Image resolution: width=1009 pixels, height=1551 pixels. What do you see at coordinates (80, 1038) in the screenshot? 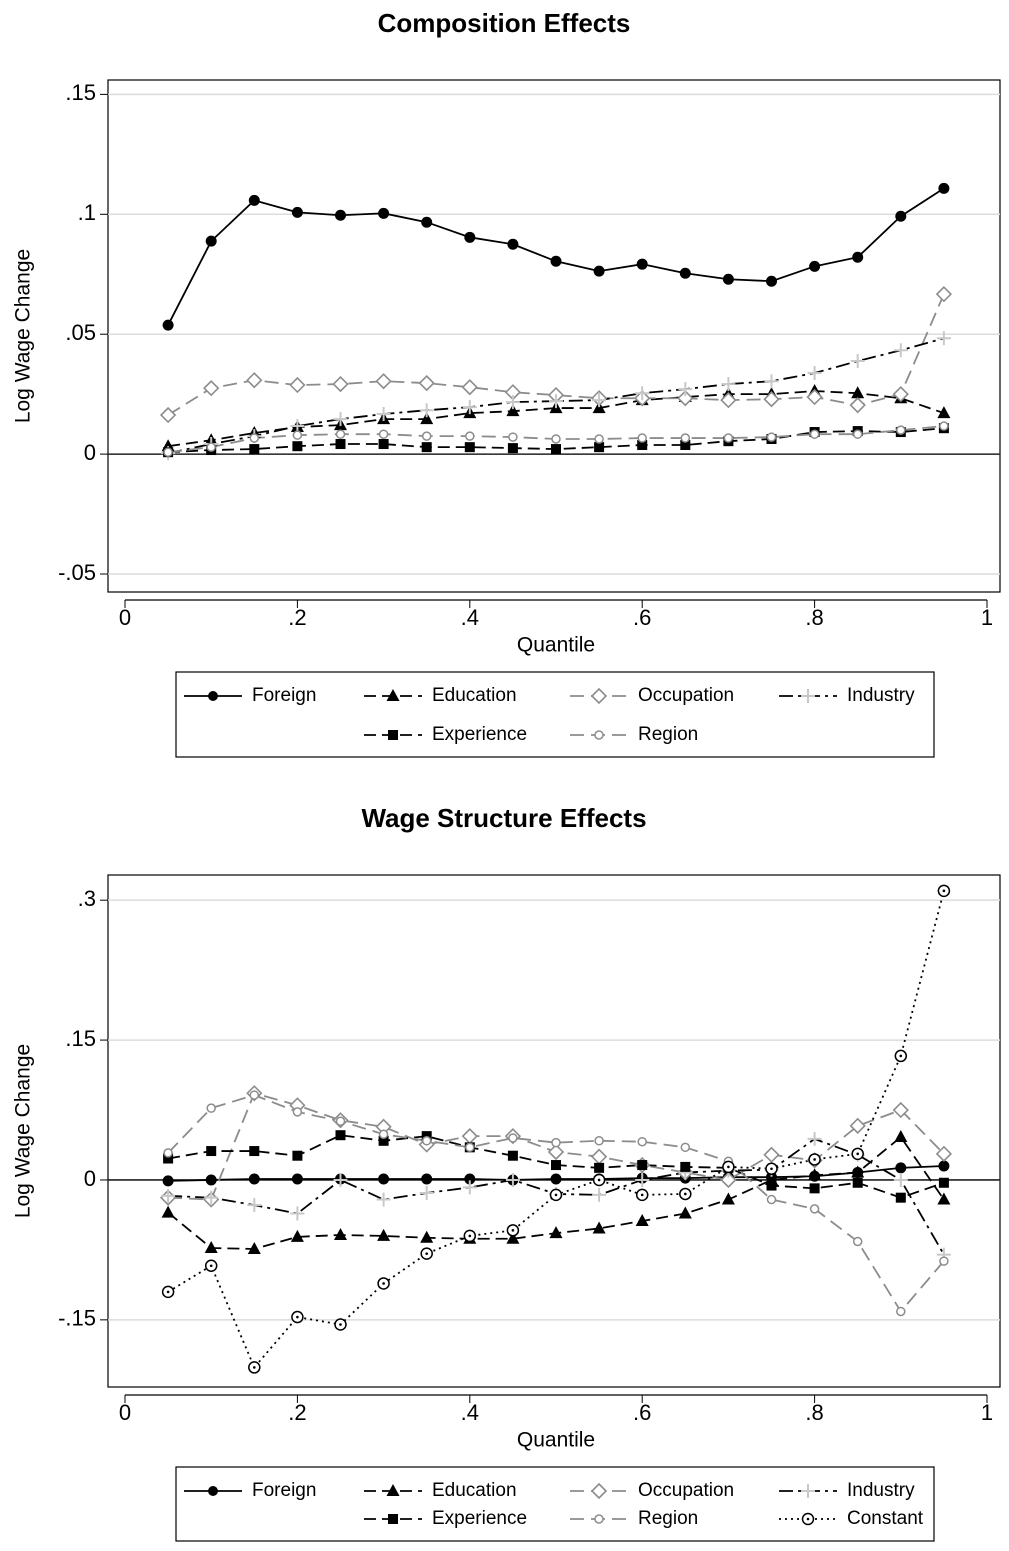
I see `y-tick-label: .15` at bounding box center [80, 1038].